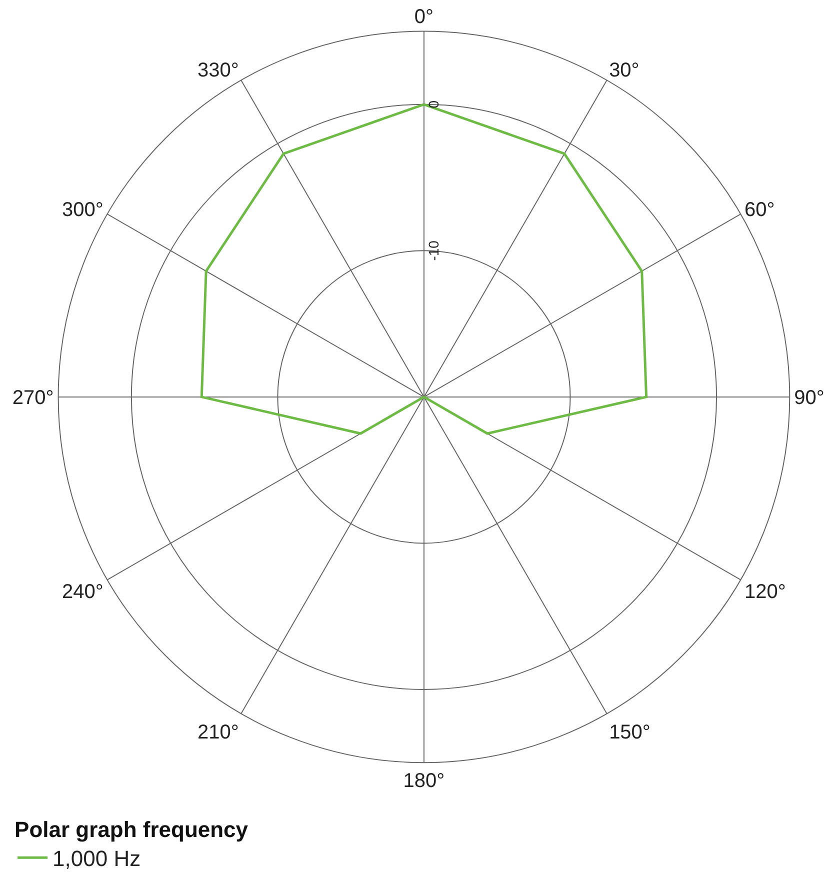  Describe the element at coordinates (759, 209) in the screenshot. I see `spoke-label: 60°` at that location.